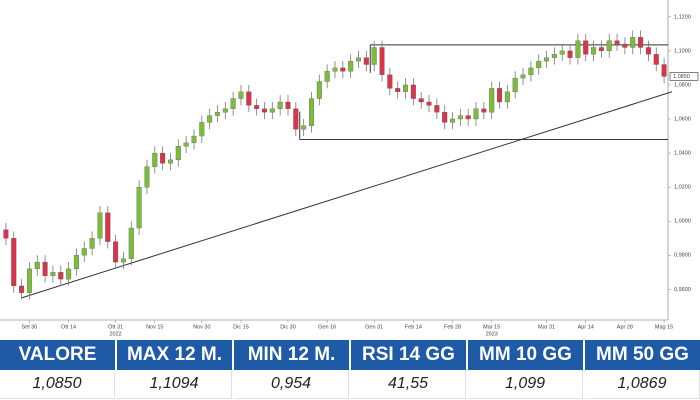 The height and width of the screenshot is (400, 700). Describe the element at coordinates (174, 355) in the screenshot. I see `header-cell: MAX 12 M.` at that location.